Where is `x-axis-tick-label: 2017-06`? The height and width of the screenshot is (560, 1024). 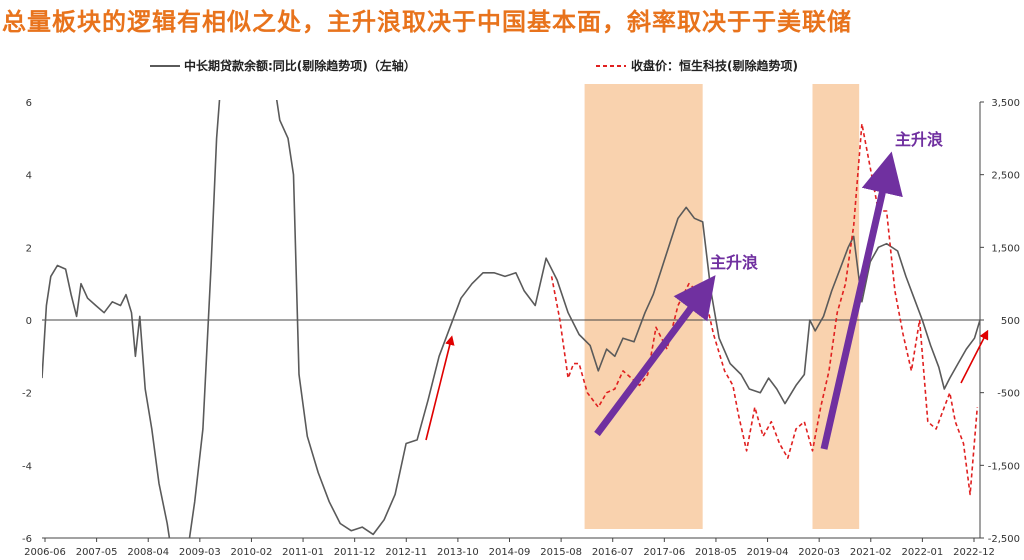
x-axis-tick-label: 2017-06 is located at coordinates (664, 552).